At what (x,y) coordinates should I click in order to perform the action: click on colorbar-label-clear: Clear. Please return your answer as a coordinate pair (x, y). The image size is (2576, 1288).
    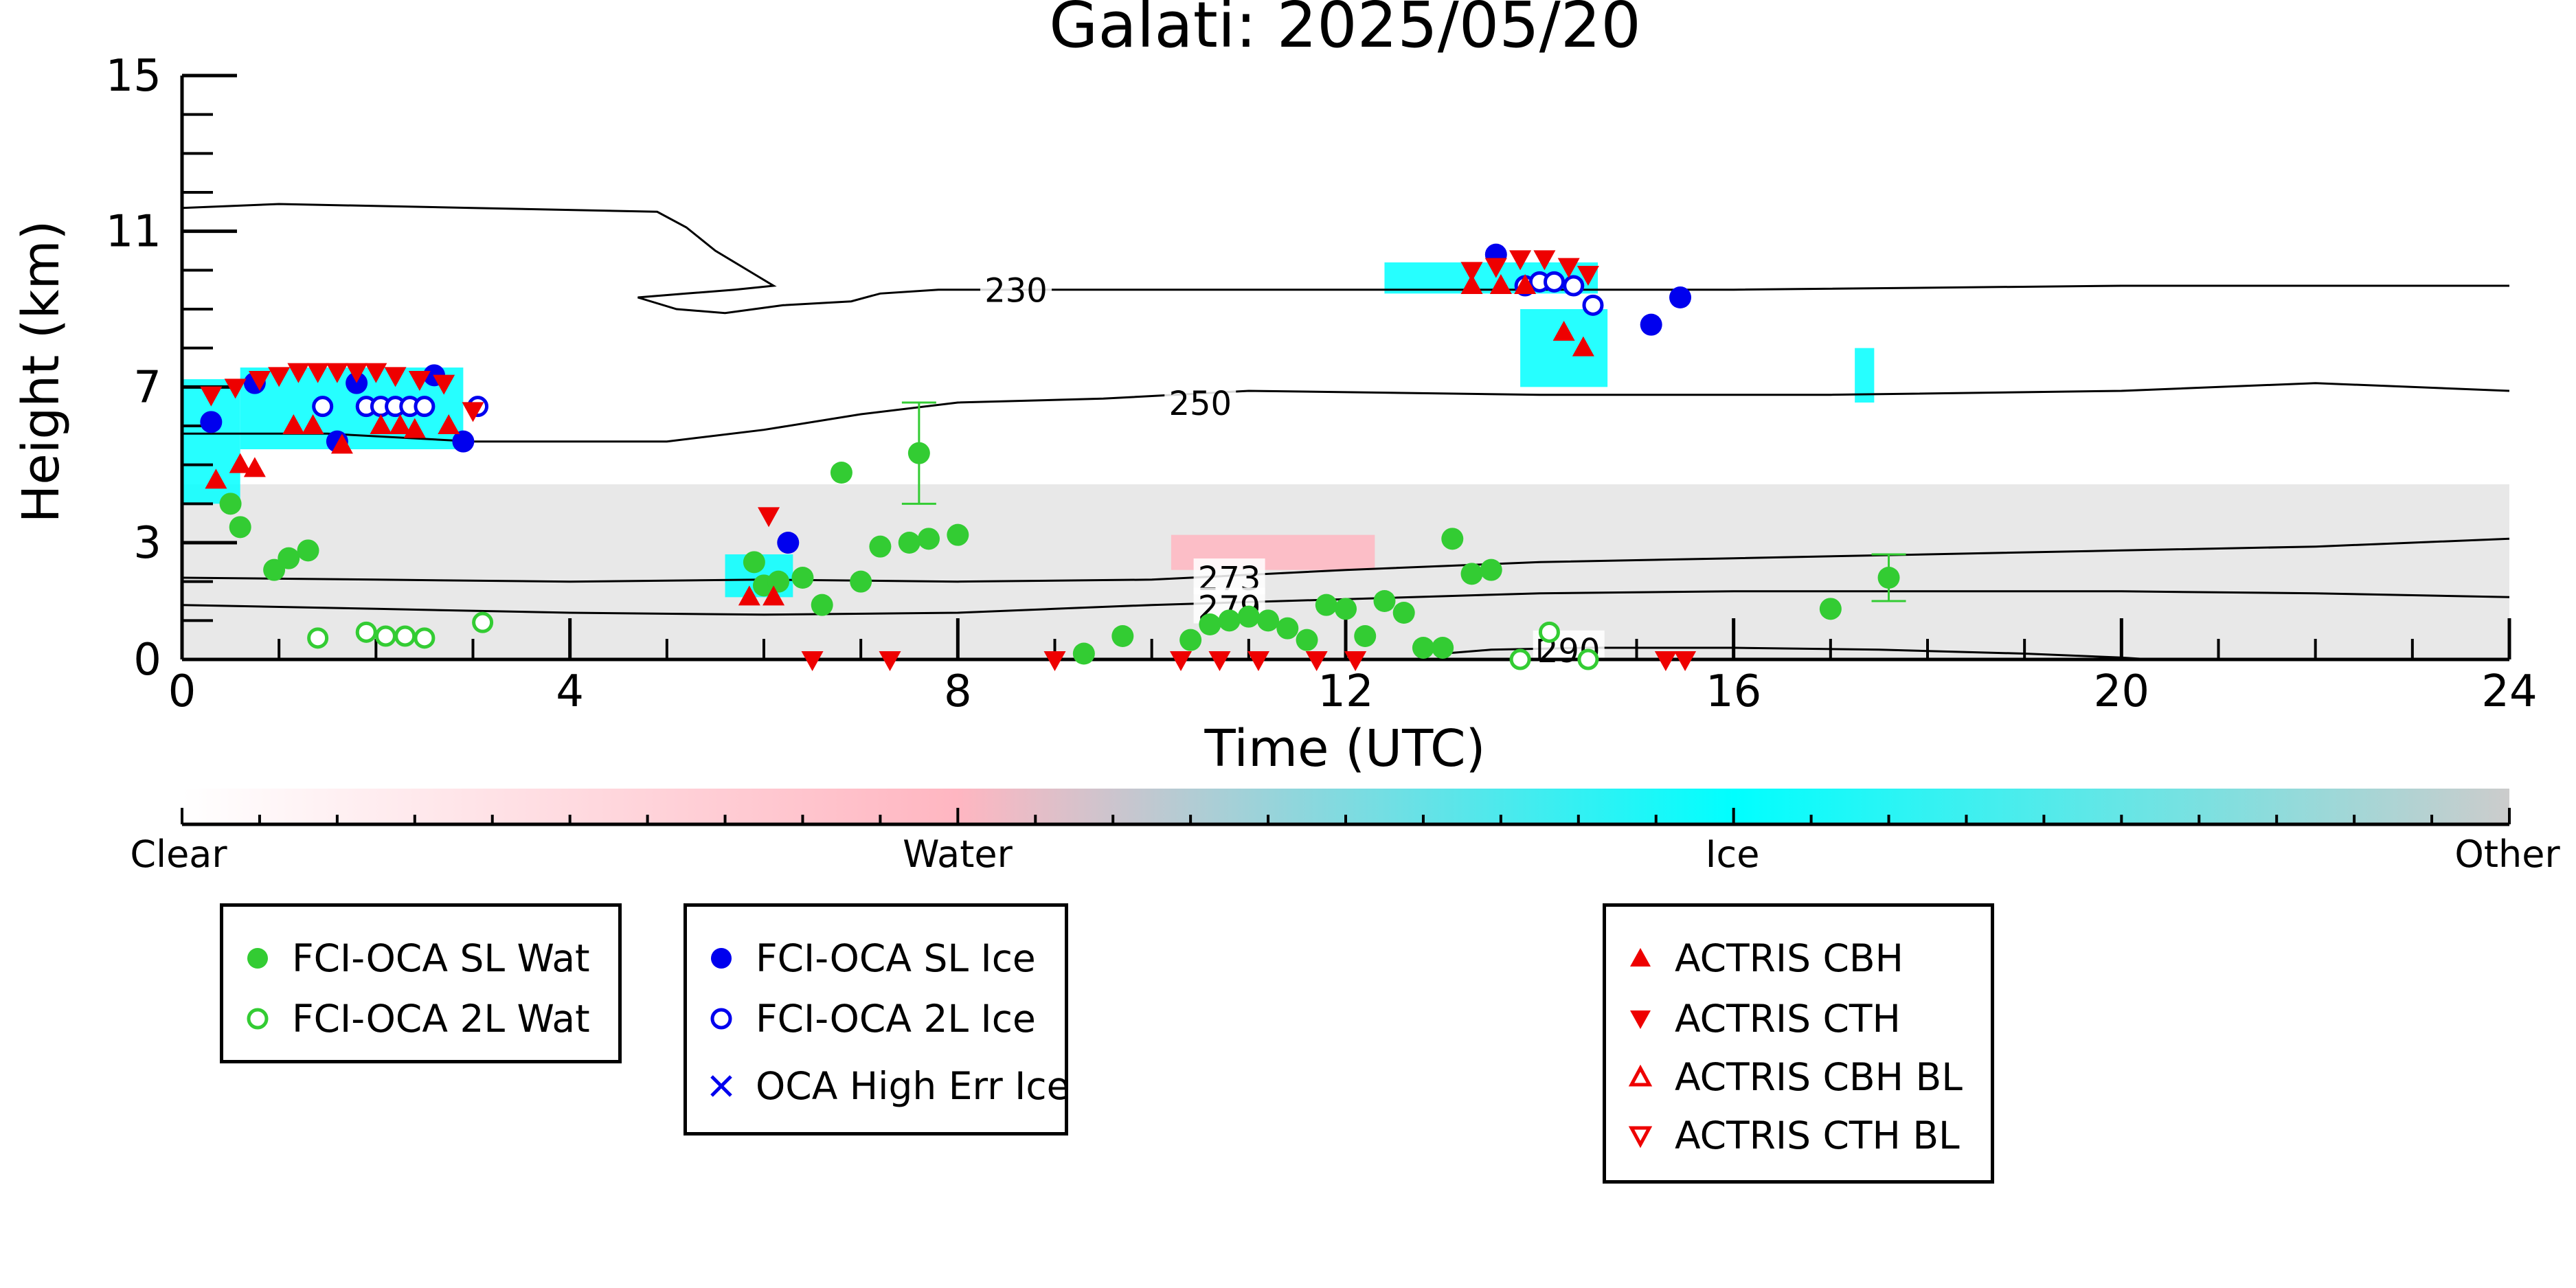
    Looking at the image, I should click on (178, 854).